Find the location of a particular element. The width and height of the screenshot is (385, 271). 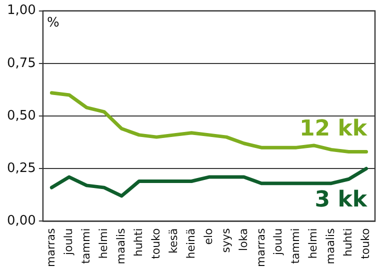

y-tick-label: 0,50 is located at coordinates (21, 116).